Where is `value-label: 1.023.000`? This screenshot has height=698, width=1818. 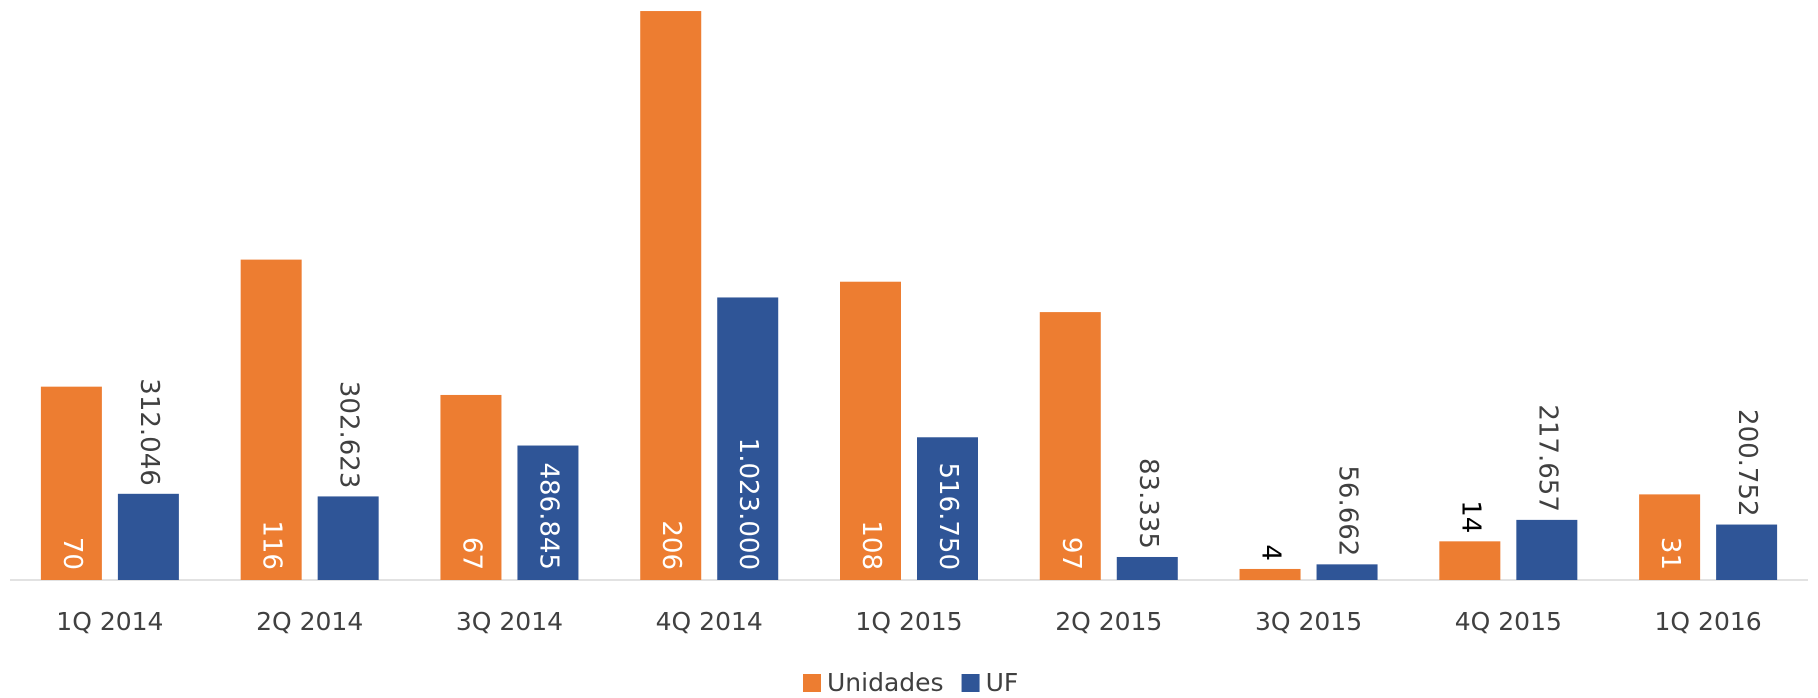 value-label: 1.023.000 is located at coordinates (748, 504).